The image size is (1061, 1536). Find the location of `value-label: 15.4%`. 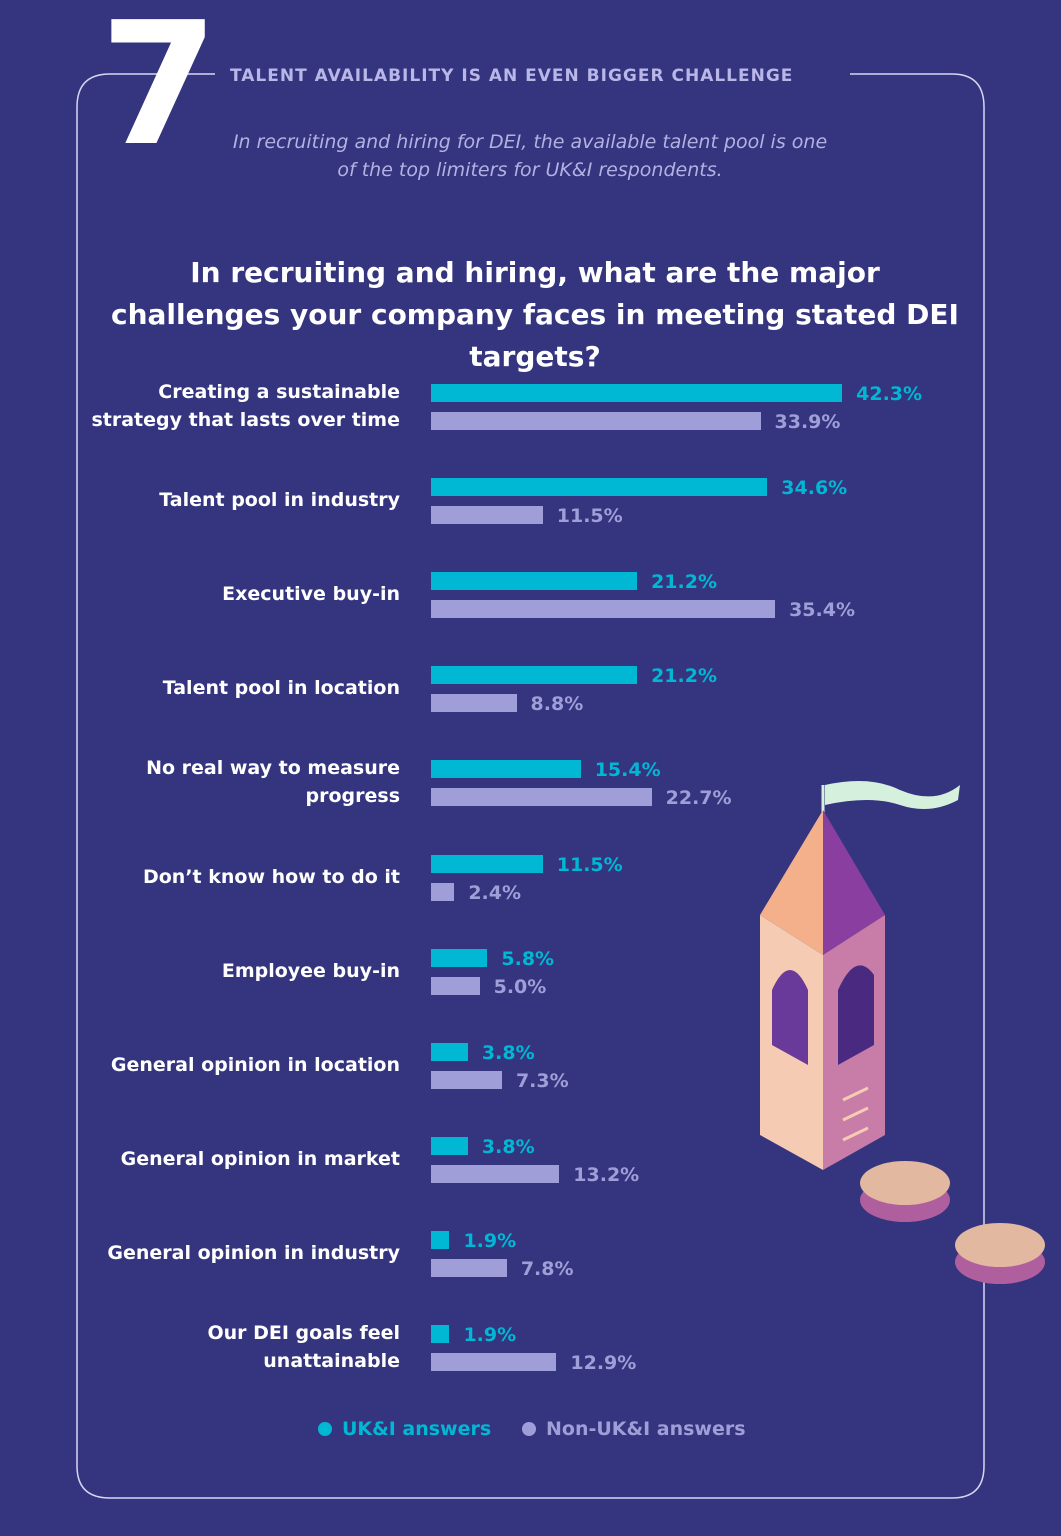

value-label: 15.4% is located at coordinates (627, 770).